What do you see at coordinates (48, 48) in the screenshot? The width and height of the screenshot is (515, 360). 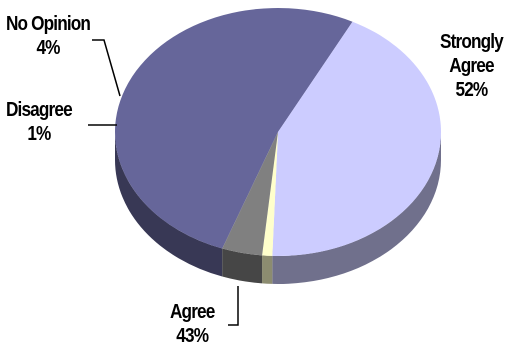 I see `label-no-opinion-value: 4%` at bounding box center [48, 48].